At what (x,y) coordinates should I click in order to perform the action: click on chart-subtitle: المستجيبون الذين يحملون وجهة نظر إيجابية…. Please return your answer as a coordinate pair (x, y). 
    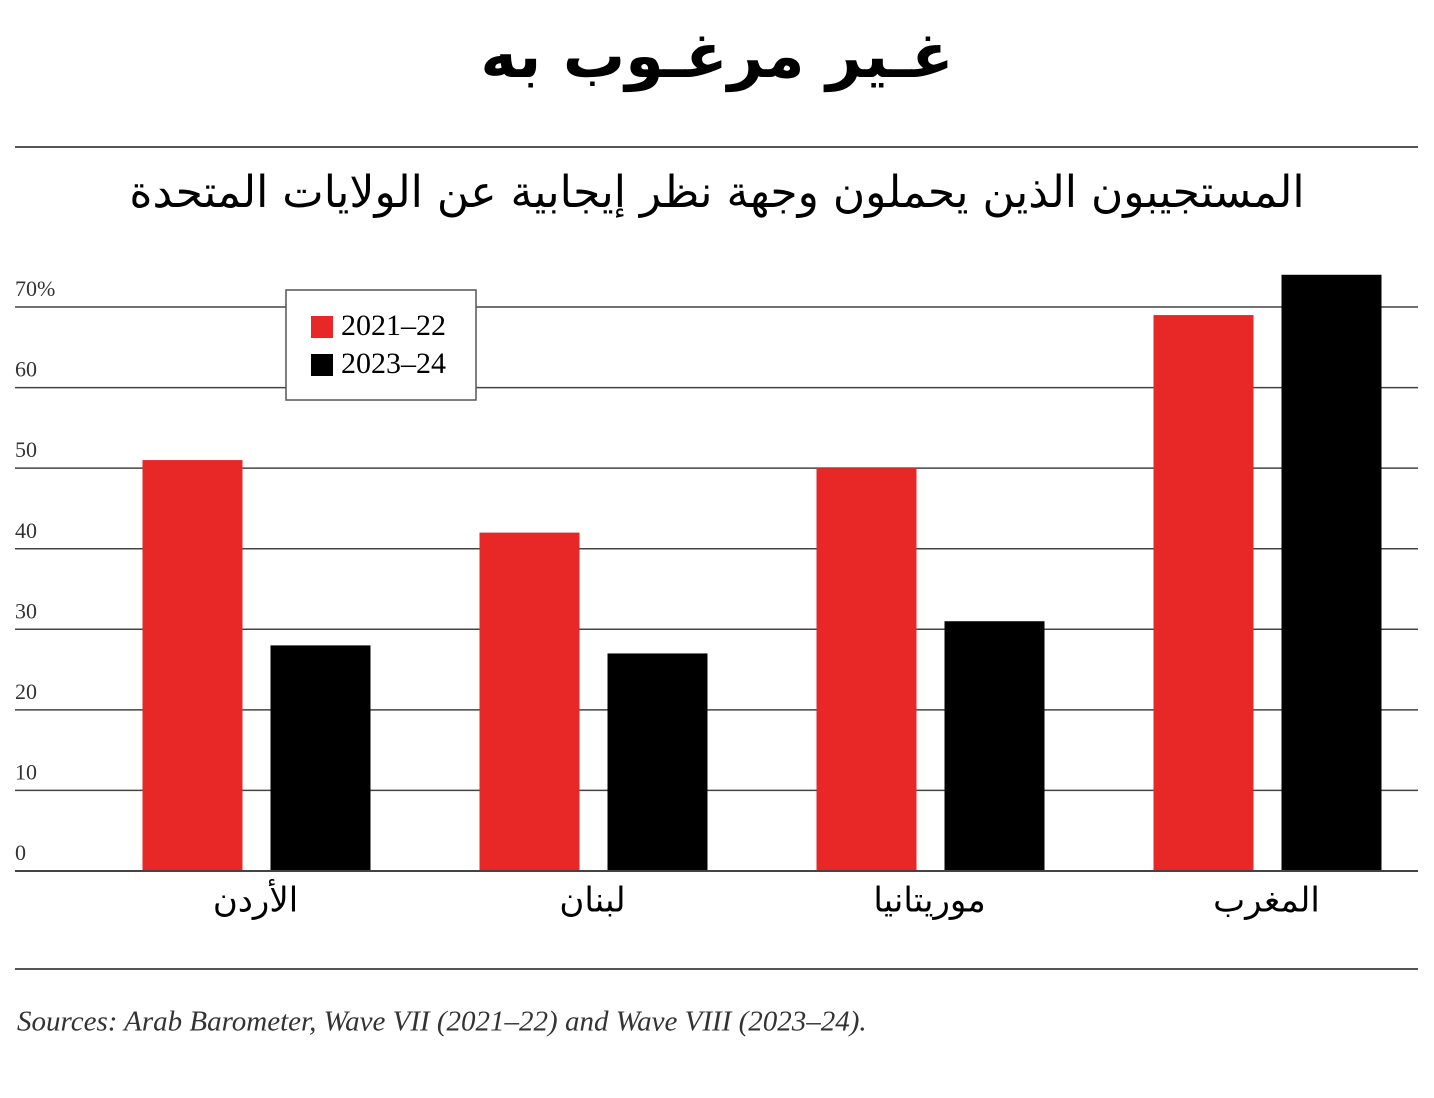
    Looking at the image, I should click on (716, 192).